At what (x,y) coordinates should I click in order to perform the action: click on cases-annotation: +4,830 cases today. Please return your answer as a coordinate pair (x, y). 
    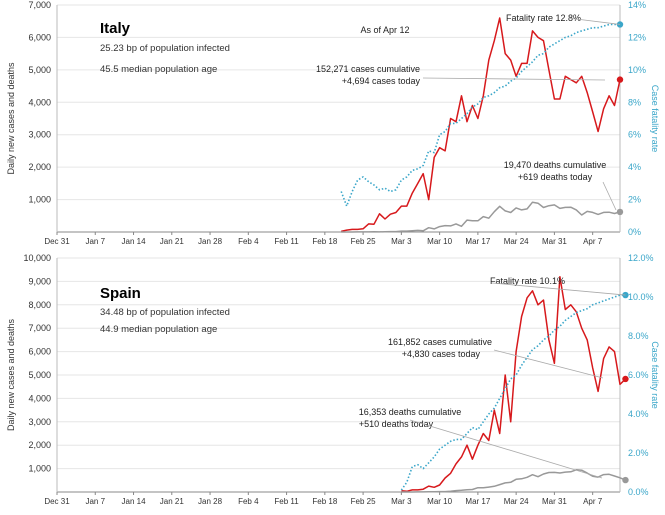
    Looking at the image, I should click on (441, 354).